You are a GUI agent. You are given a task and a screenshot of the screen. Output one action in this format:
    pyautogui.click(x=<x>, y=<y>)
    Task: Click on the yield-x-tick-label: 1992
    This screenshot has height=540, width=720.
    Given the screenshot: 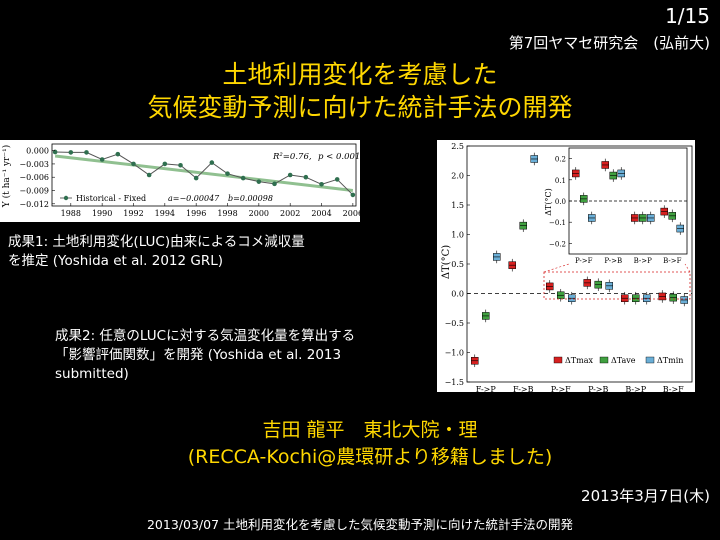 What is the action you would take?
    pyautogui.click(x=133, y=213)
    